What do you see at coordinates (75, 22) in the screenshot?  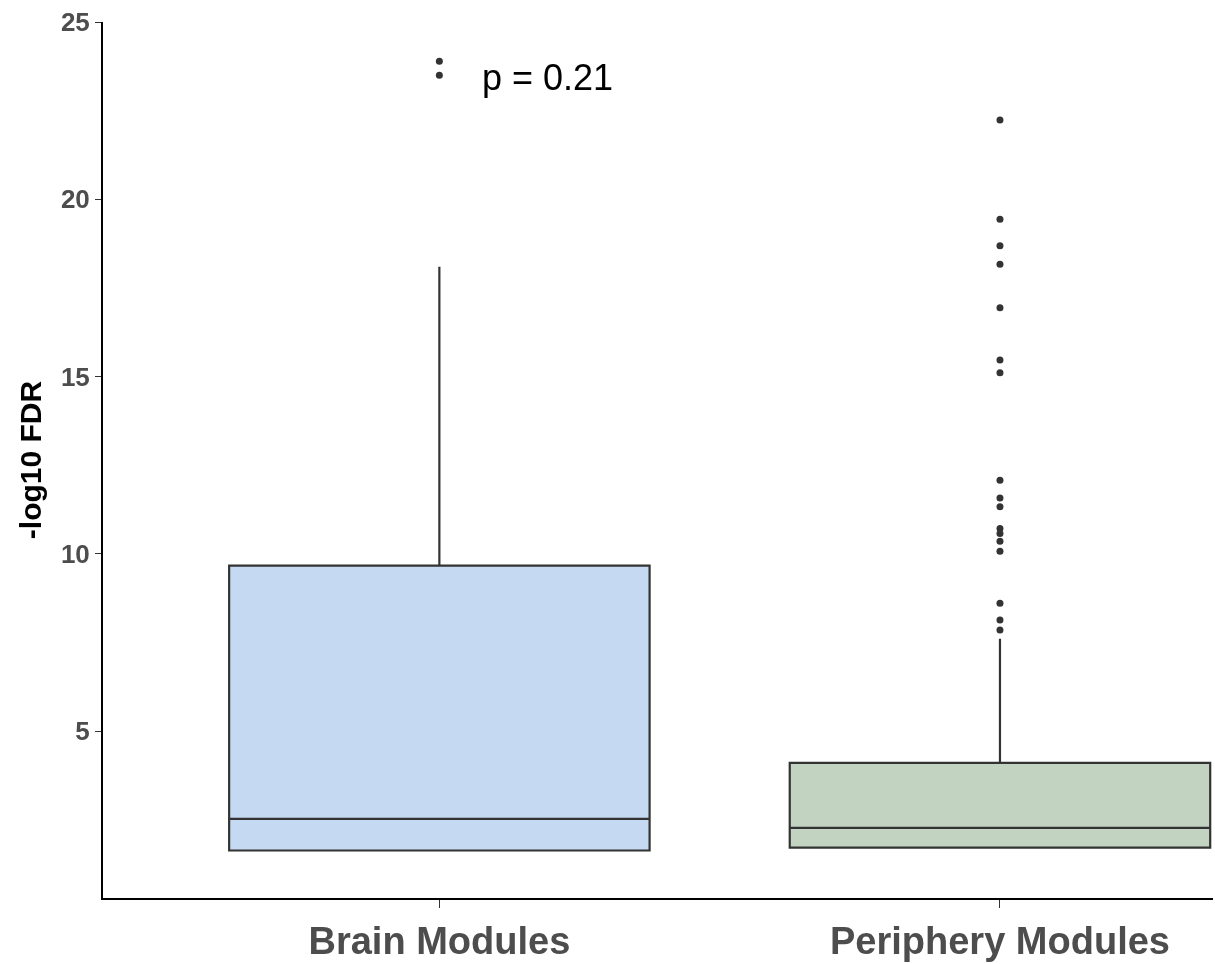 I see `y-tick-label: 25` at bounding box center [75, 22].